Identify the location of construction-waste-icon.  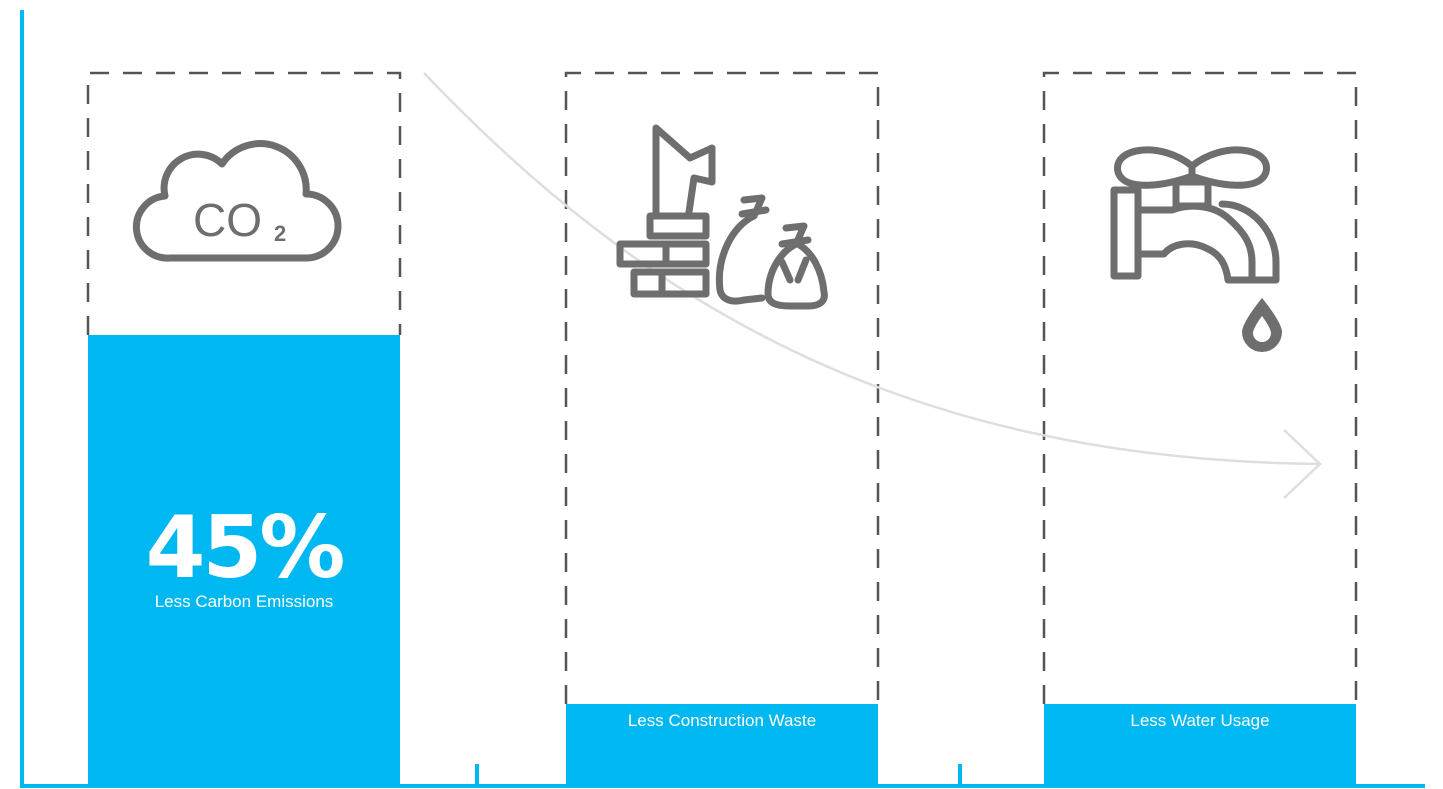
(722, 217).